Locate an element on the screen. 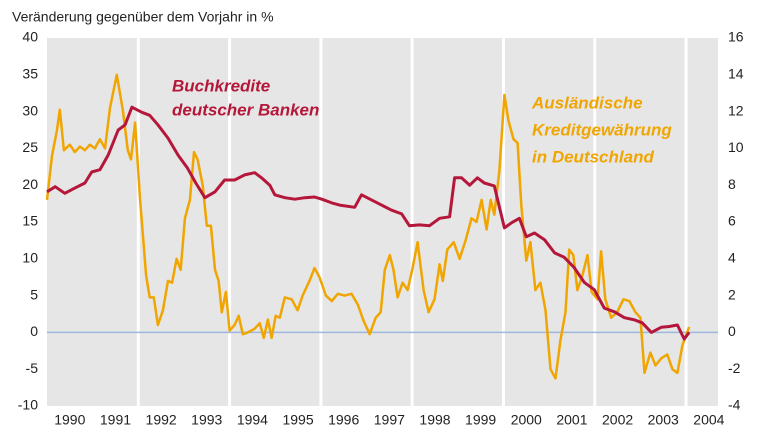  y2-tick-label: -4 is located at coordinates (734, 405).